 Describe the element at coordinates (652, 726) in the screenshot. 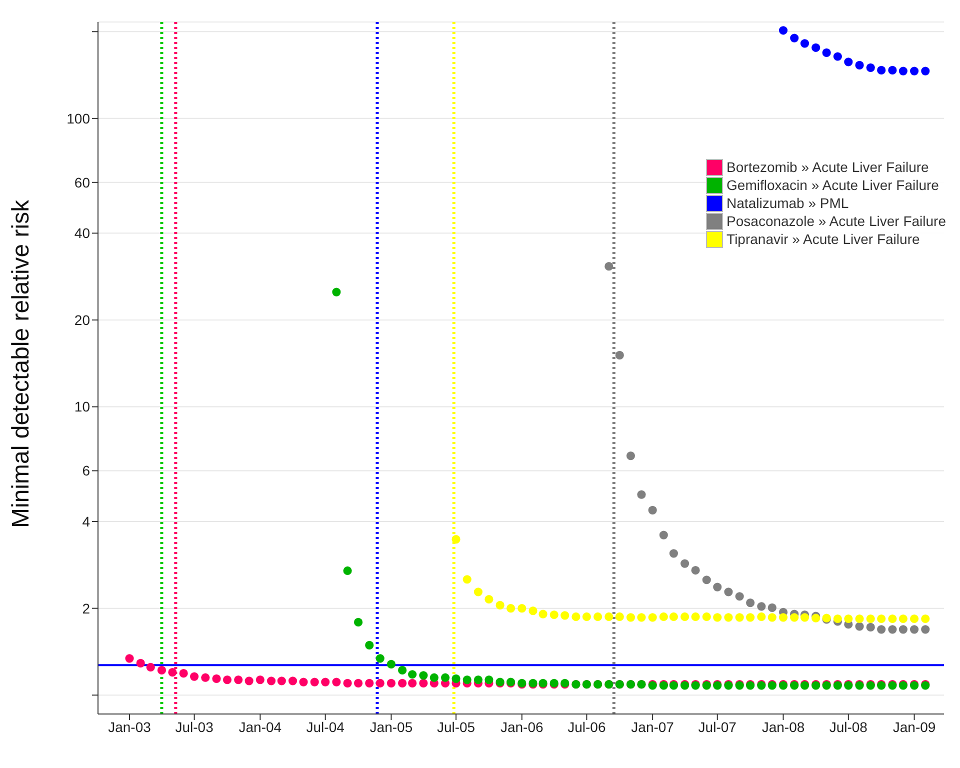

I see `x-tick-label: Jan-07` at that location.